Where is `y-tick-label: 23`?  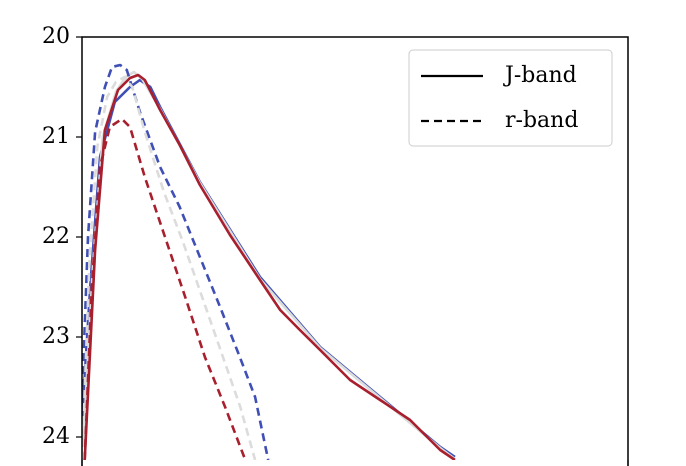
y-tick-label: 23 is located at coordinates (56, 336).